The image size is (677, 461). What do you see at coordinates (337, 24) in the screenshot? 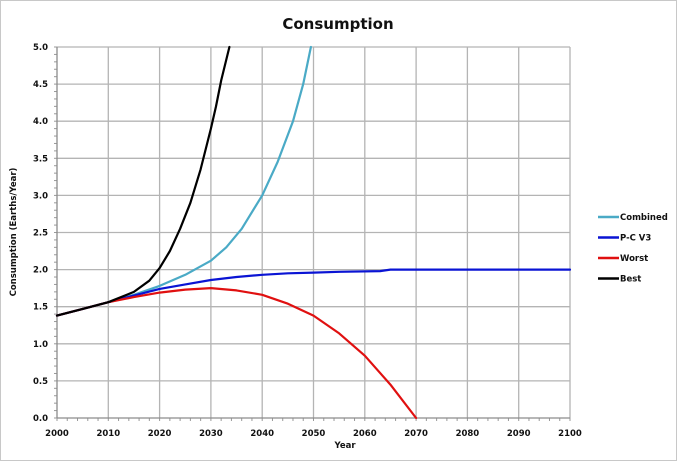
I see `chart-title: Consumption` at bounding box center [337, 24].